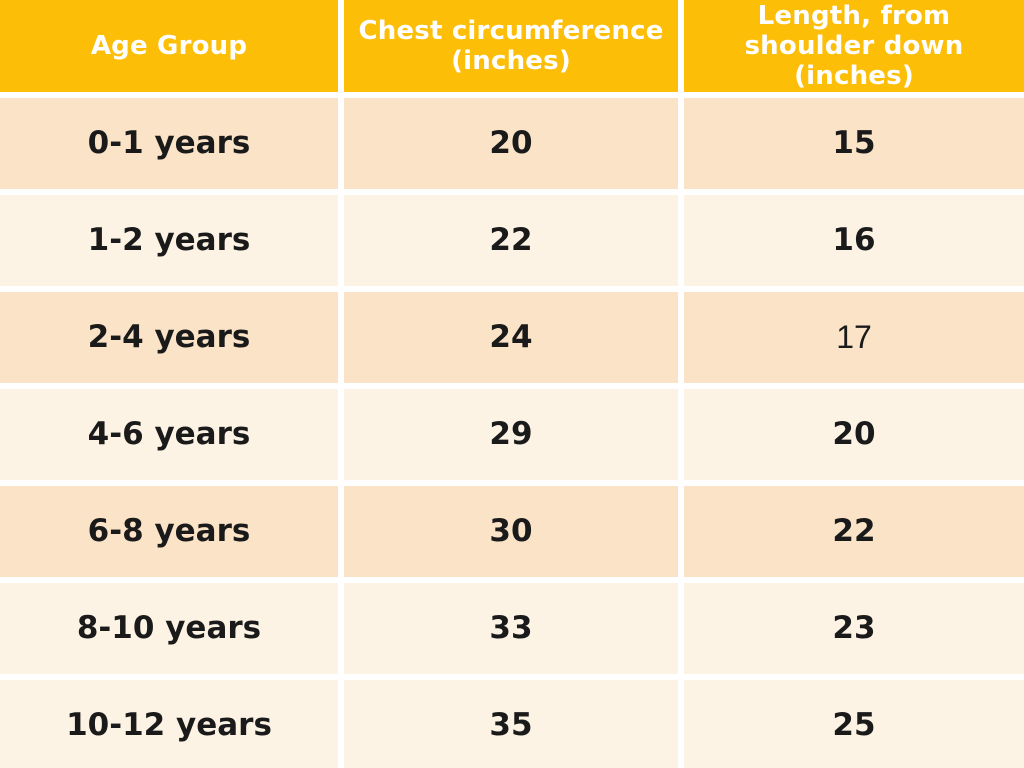  Describe the element at coordinates (854, 143) in the screenshot. I see `length-cell: 15` at that location.